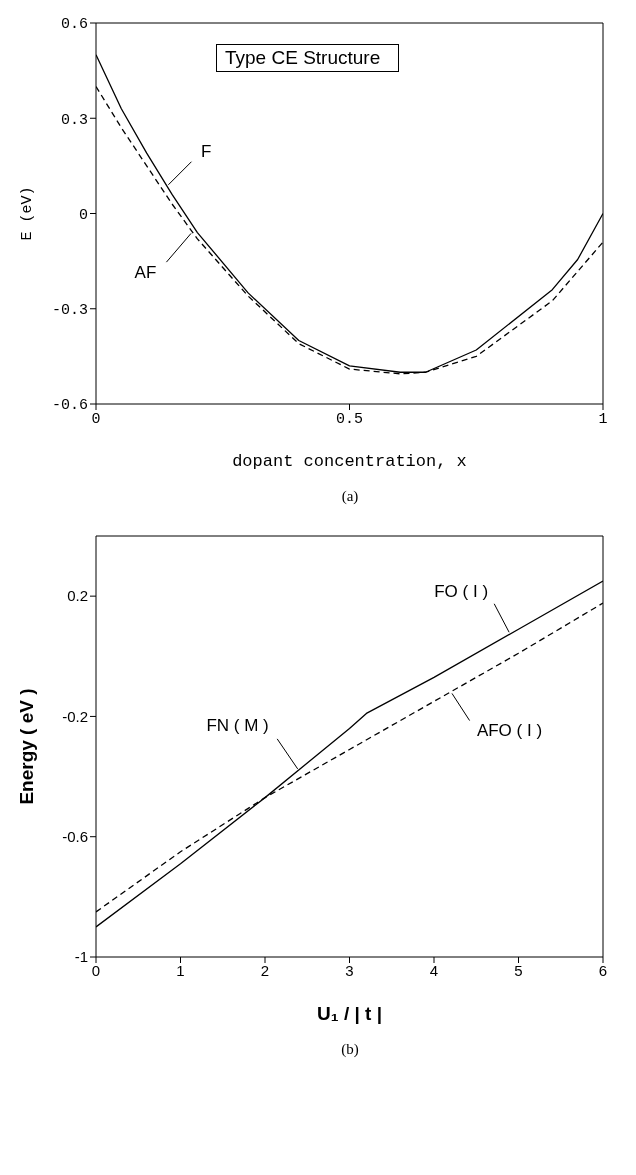 The height and width of the screenshot is (1175, 636). Describe the element at coordinates (69, 311) in the screenshot. I see `y-tick-label: -0.3` at that location.